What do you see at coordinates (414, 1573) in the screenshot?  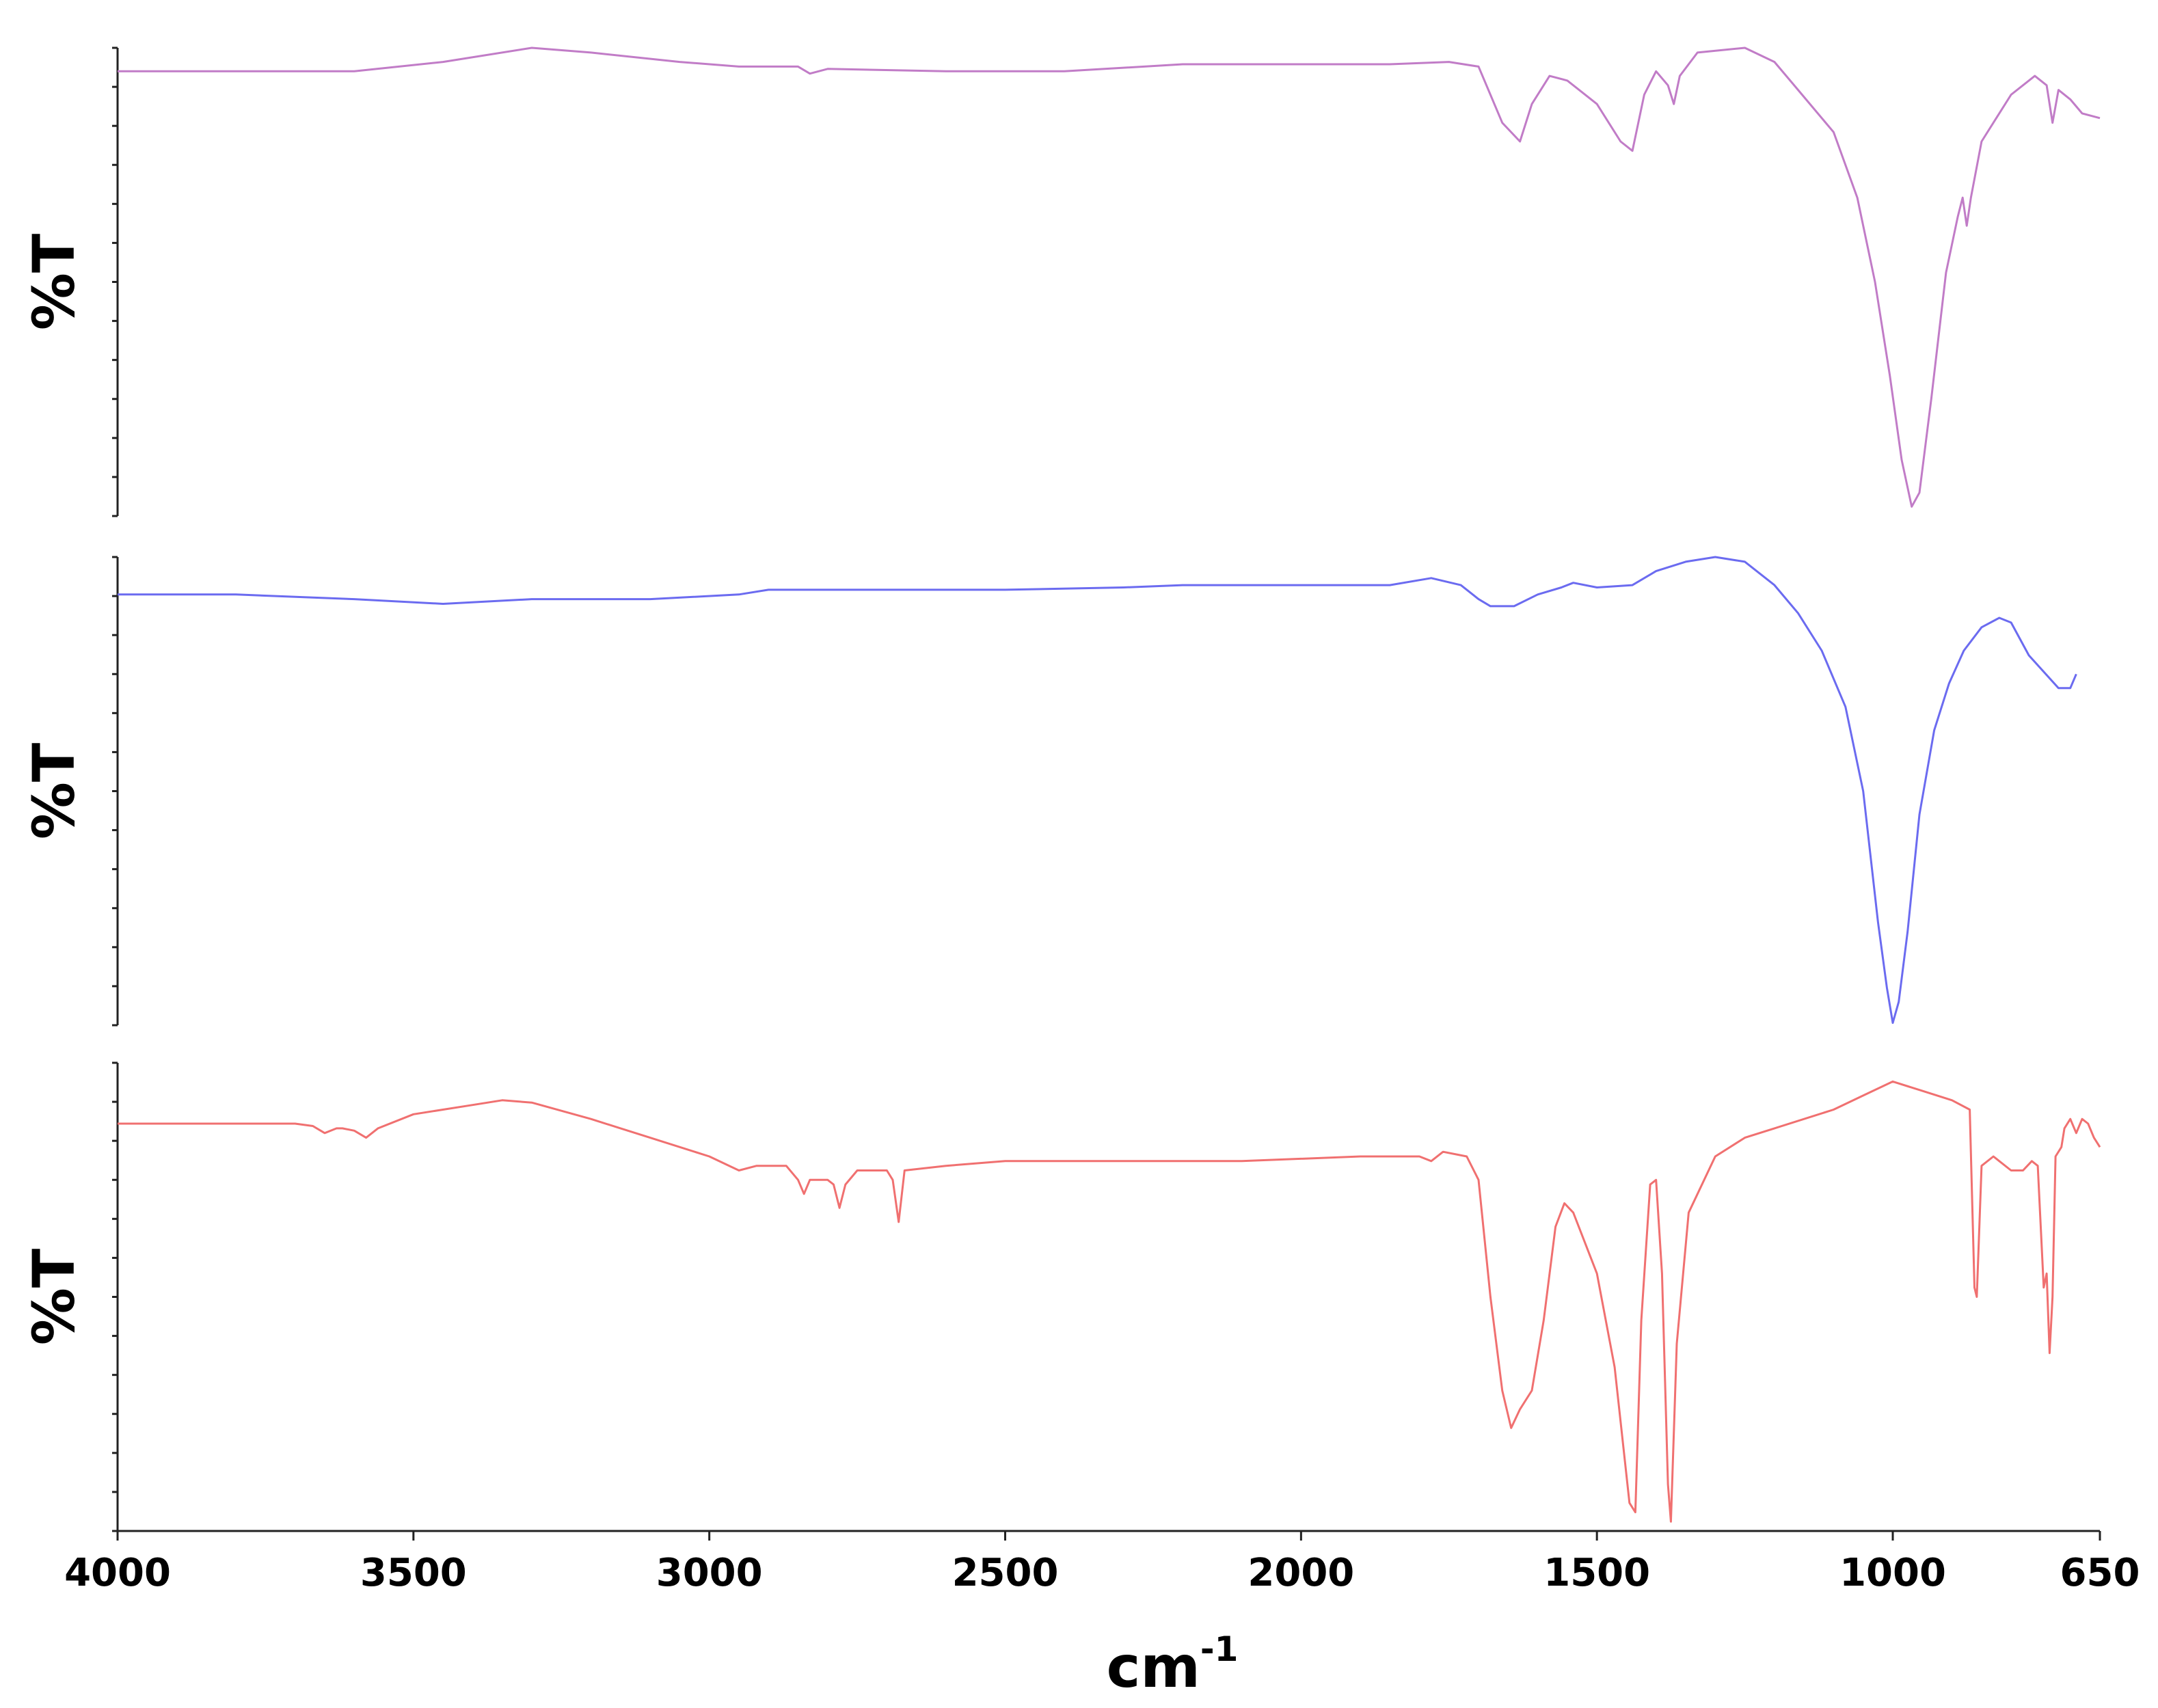 I see `x-tick-label-3500: 3500` at bounding box center [414, 1573].